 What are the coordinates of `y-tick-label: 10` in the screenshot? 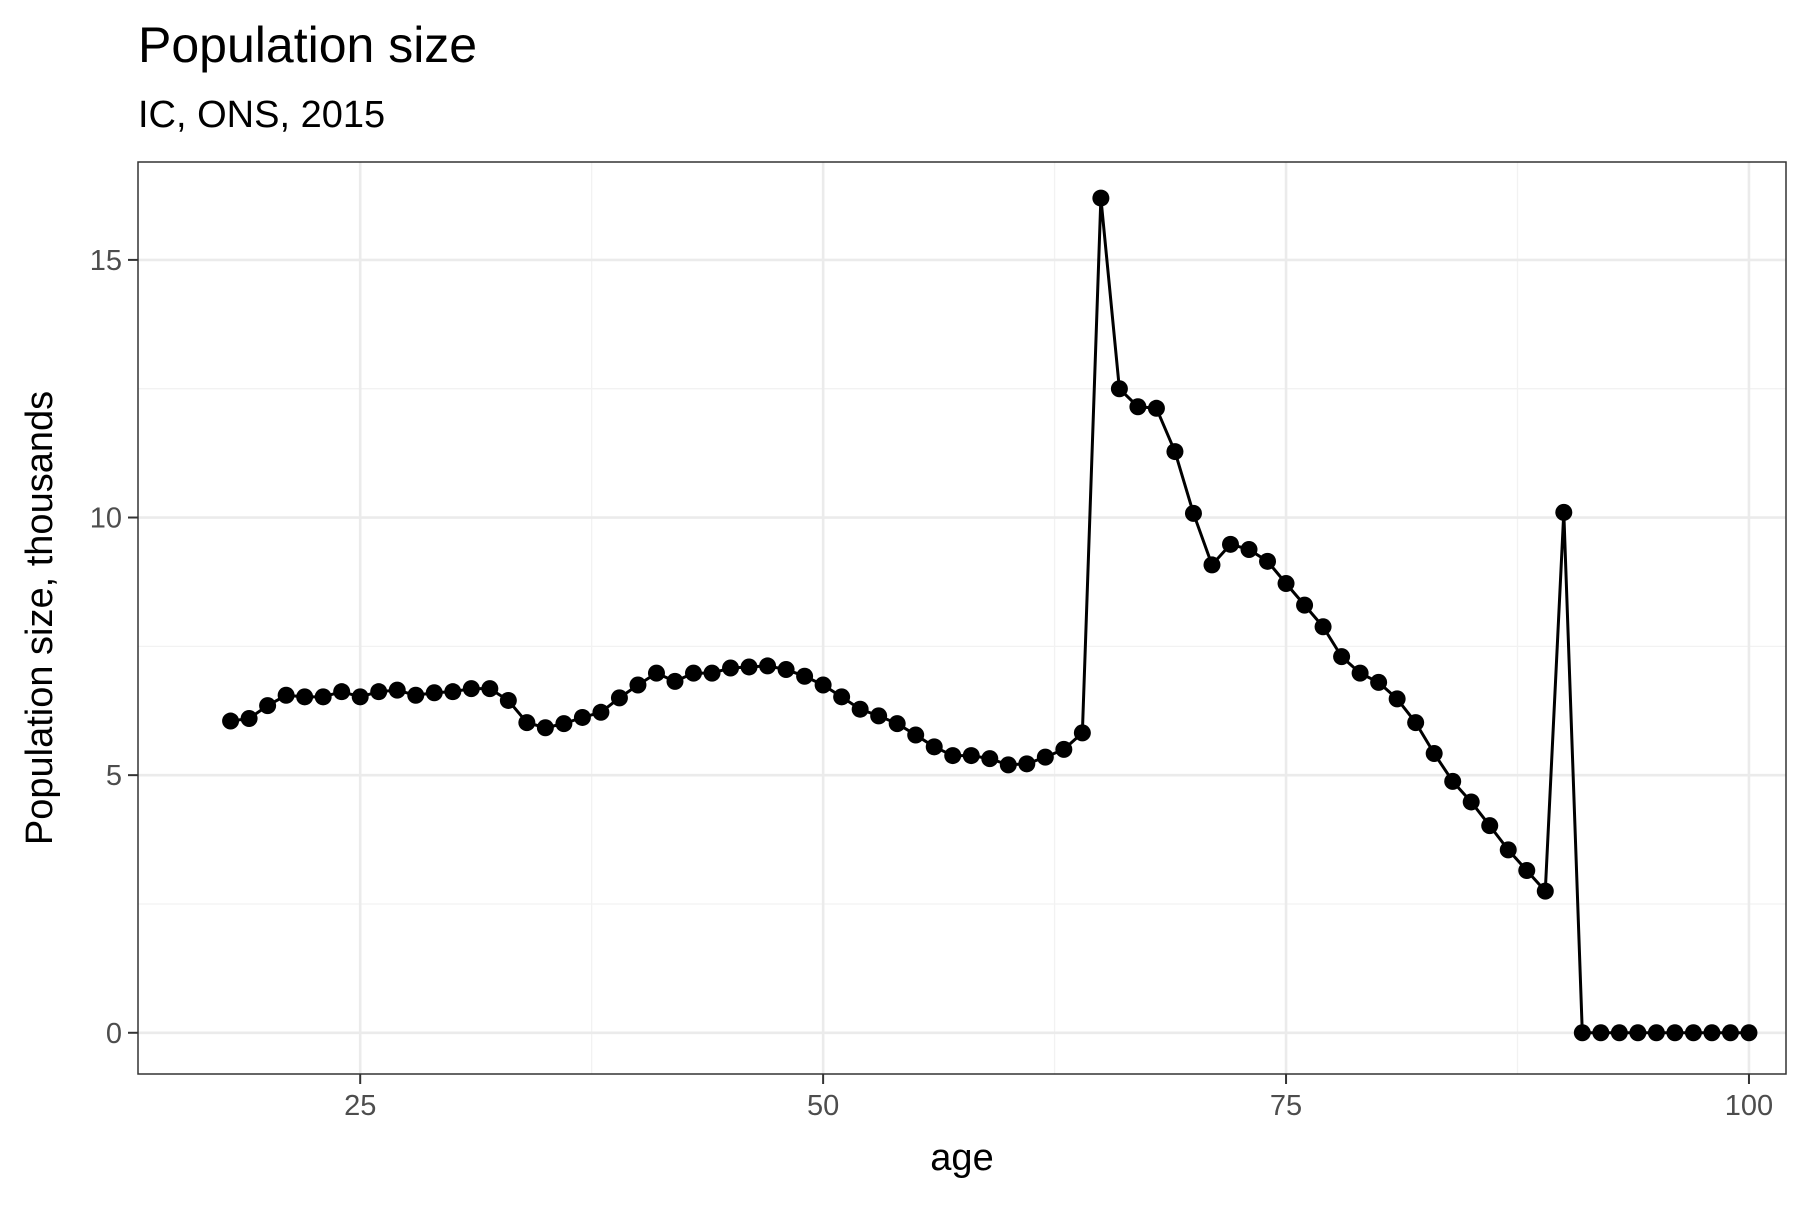 It's located at (106, 519).